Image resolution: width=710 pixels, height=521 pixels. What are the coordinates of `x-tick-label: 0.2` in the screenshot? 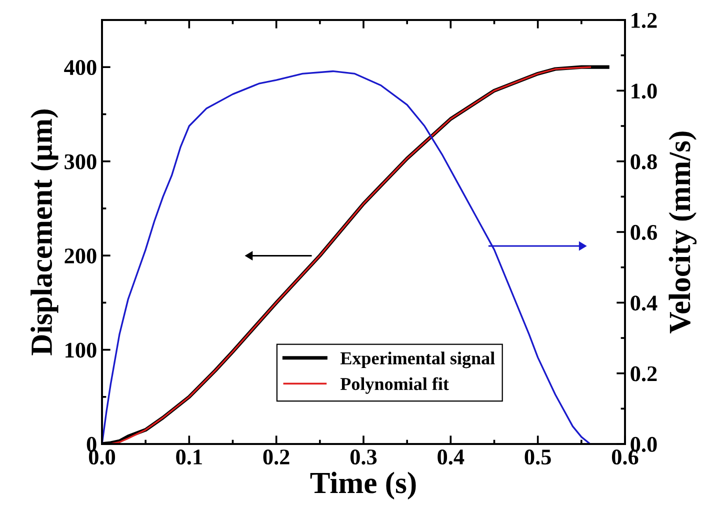 It's located at (276, 457).